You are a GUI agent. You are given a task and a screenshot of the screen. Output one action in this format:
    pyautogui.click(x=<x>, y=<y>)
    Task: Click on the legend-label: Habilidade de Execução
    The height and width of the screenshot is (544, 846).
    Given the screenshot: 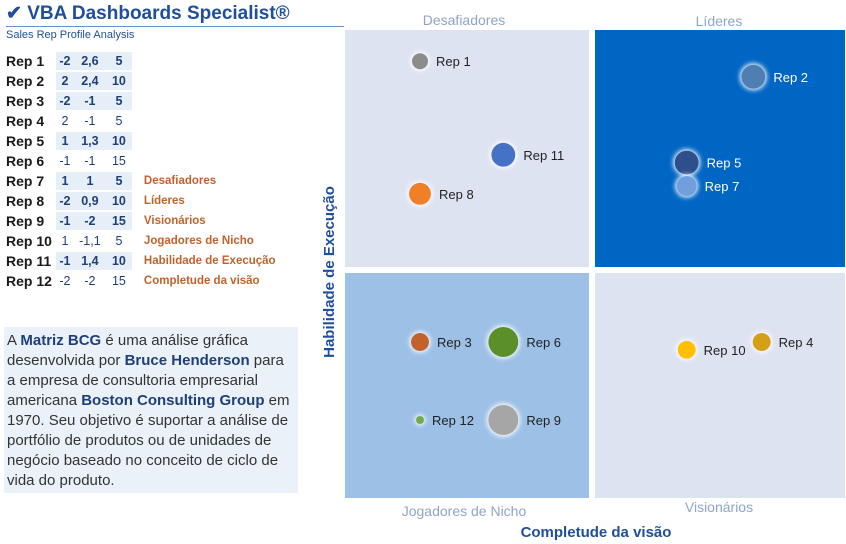 What is the action you would take?
    pyautogui.click(x=209, y=261)
    